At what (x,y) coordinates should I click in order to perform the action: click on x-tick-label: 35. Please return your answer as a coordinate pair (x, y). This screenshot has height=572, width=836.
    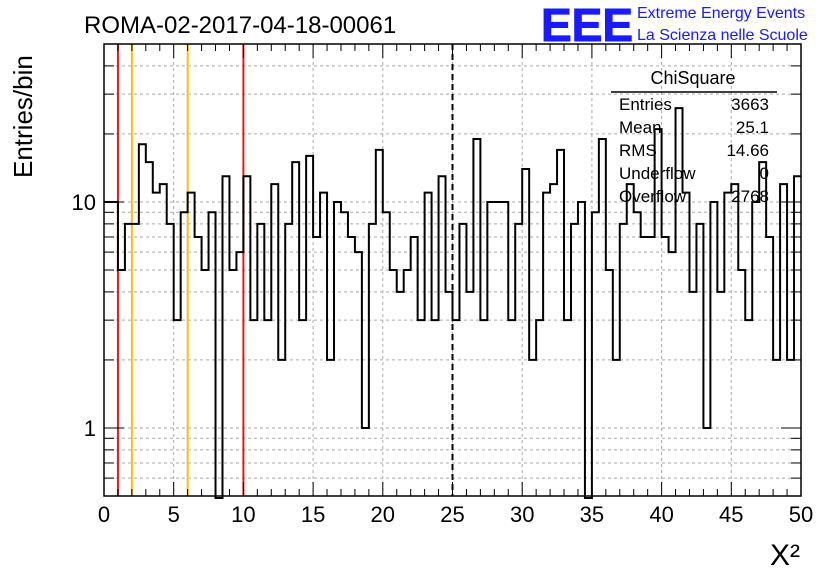
    Looking at the image, I should click on (592, 514).